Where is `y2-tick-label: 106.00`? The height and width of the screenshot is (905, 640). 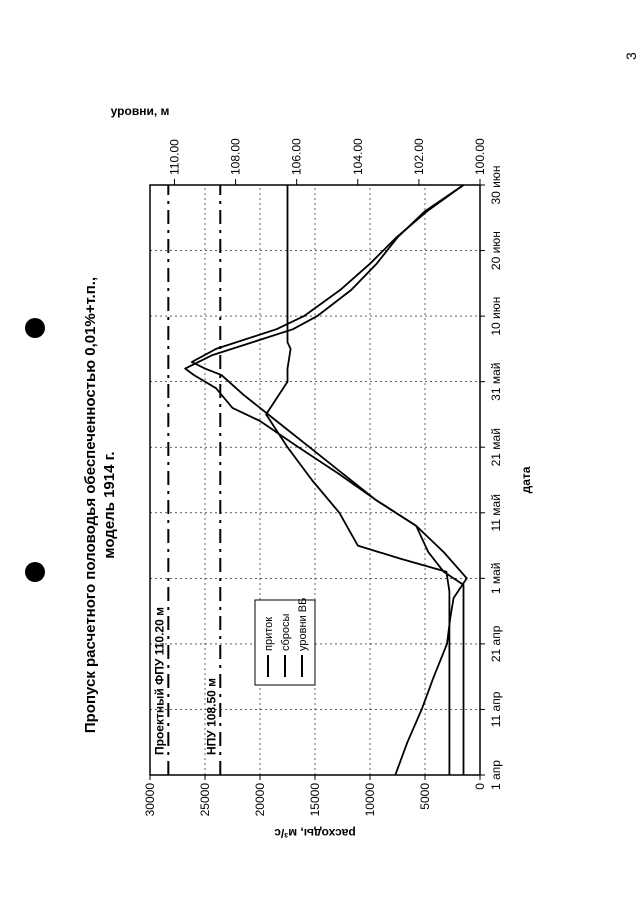
y2-tick-label: 106.00 is located at coordinates (297, 156).